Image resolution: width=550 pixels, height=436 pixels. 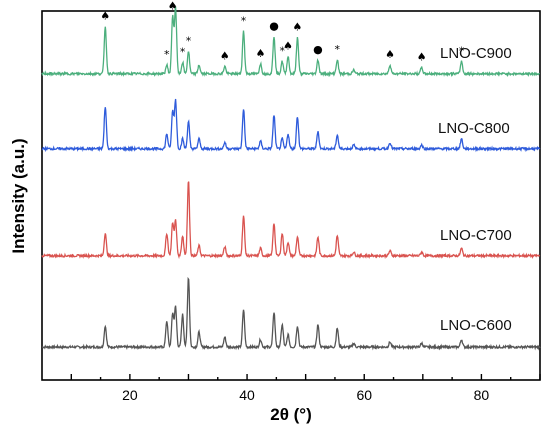 I want to click on series-labels: LNO-C600 LNO-C700 LNO-C800 LNO-C900, so click(x=475, y=189).